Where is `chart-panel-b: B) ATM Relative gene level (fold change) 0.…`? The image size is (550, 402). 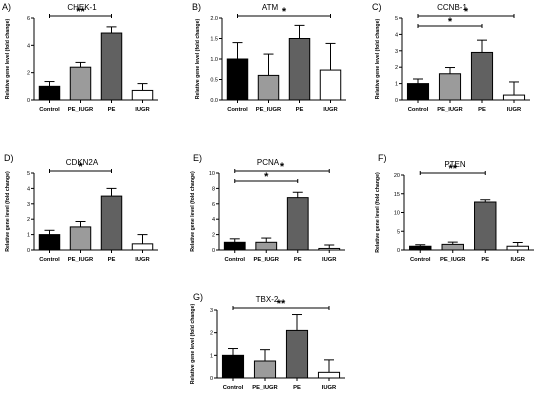
chart-panel-b: B) ATM Relative gene level (fold change) 0.… is located at coordinates (269, 57).